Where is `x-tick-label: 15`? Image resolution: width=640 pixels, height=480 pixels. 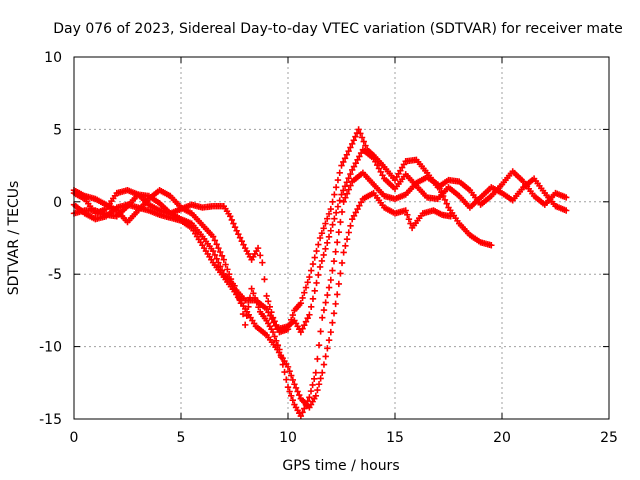
x-tick-label: 15 is located at coordinates (395, 438).